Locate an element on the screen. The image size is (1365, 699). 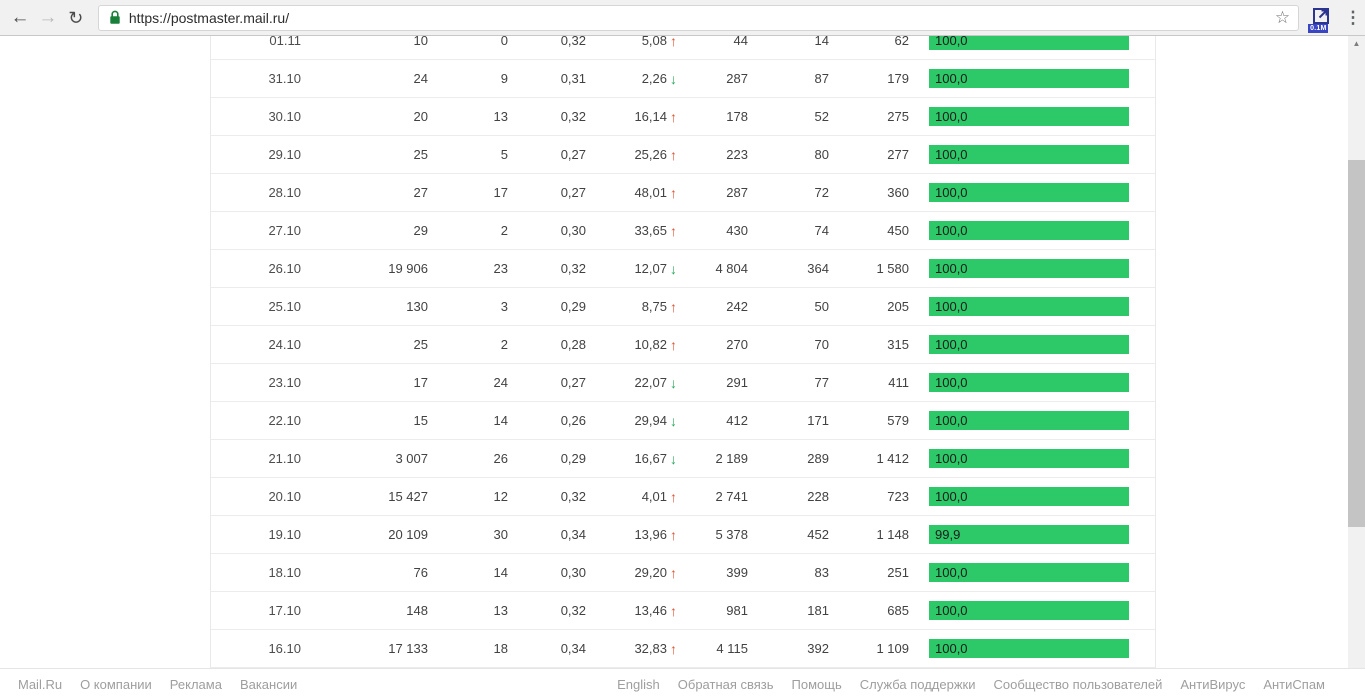
value-cell: 5 378 is located at coordinates (731, 534).